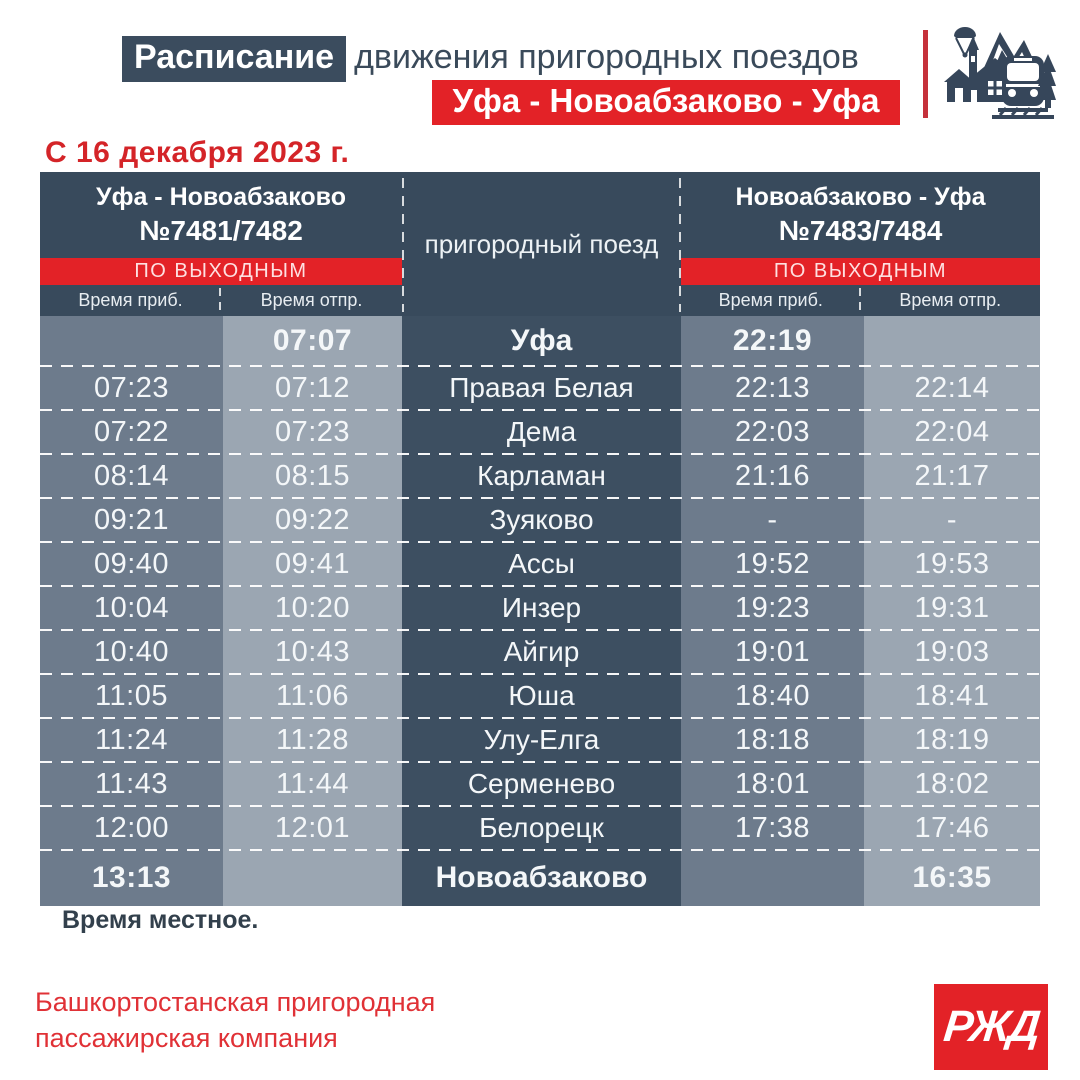 This screenshot has height=1080, width=1080. What do you see at coordinates (221, 197) in the screenshot?
I see `outbound-route: Уфа - Новоабзаково` at bounding box center [221, 197].